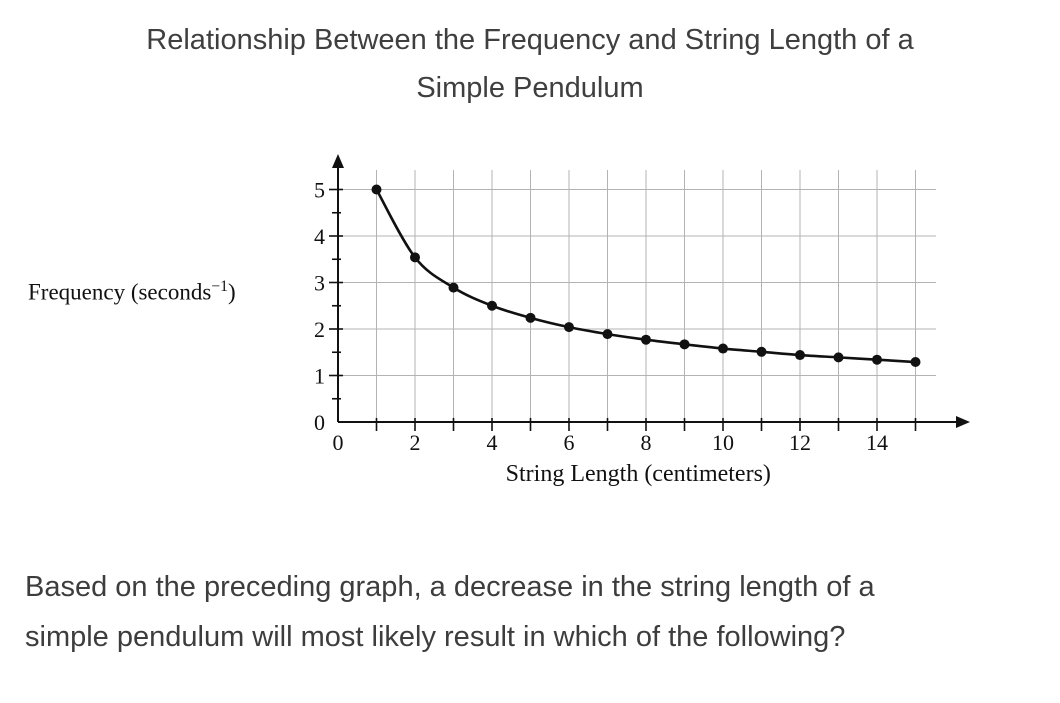  What do you see at coordinates (338, 161) in the screenshot?
I see `y-axis-arrow` at bounding box center [338, 161].